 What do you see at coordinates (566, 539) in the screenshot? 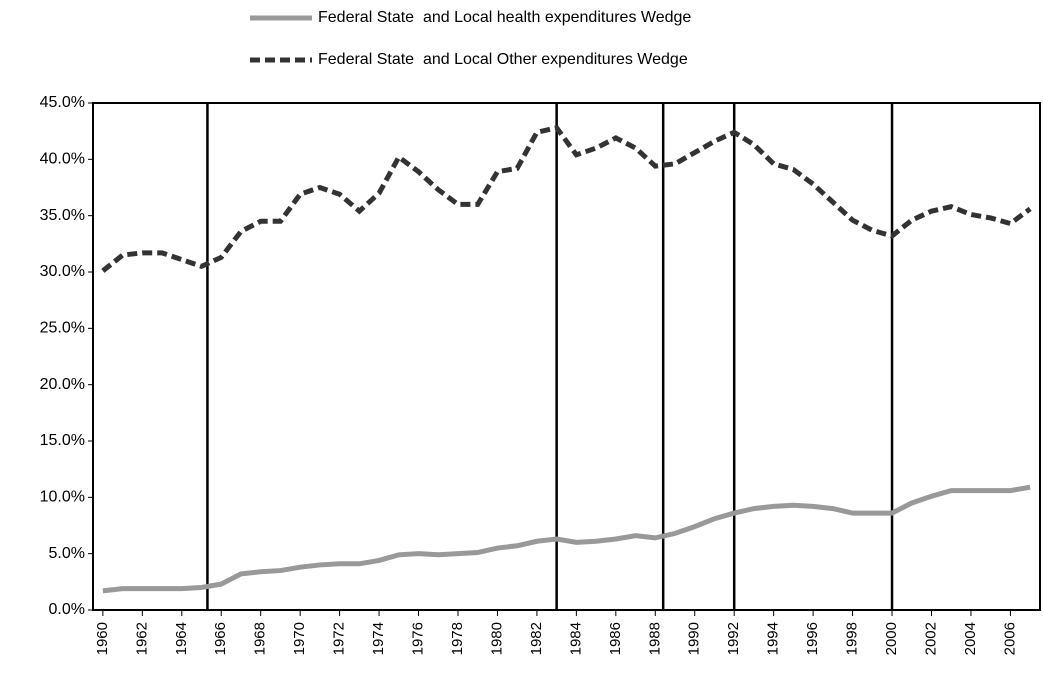
I see `series-line` at bounding box center [566, 539].